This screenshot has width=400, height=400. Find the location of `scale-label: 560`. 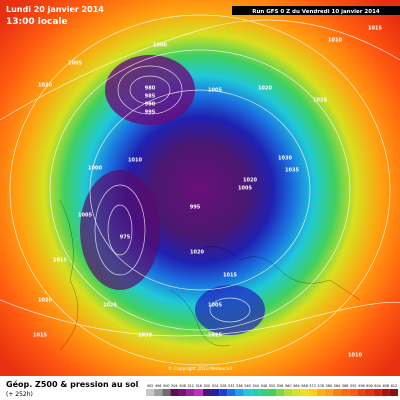

scale-label: 560 is located at coordinates (288, 386).